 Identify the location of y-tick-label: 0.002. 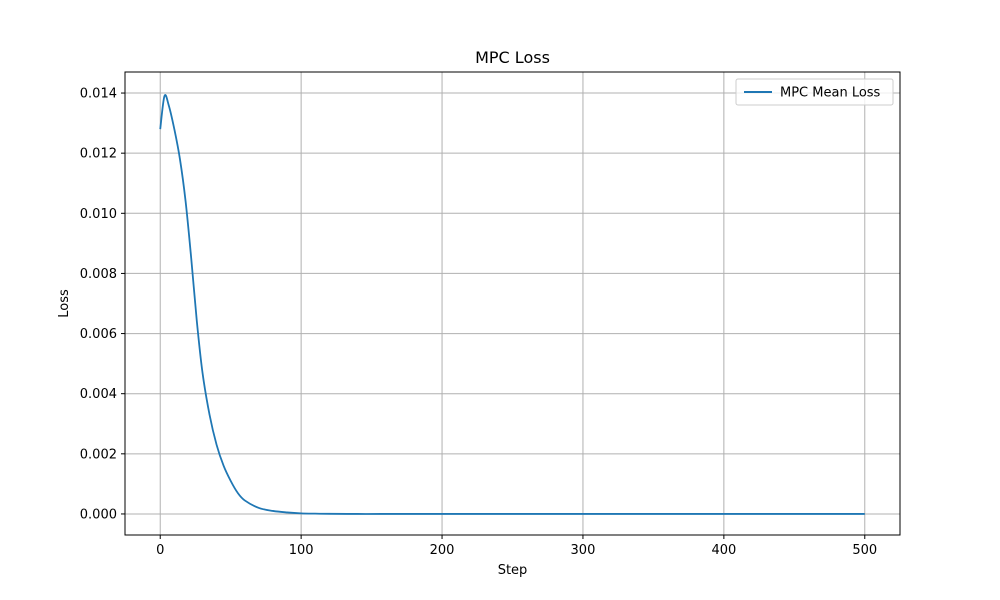
(98, 454).